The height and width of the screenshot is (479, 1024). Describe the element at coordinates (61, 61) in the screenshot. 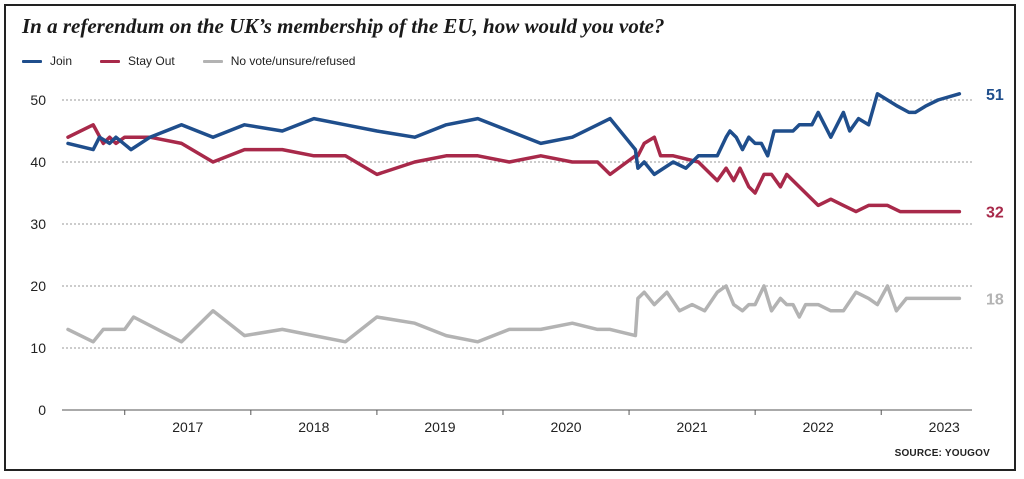

I see `legend-label-join: Join` at that location.